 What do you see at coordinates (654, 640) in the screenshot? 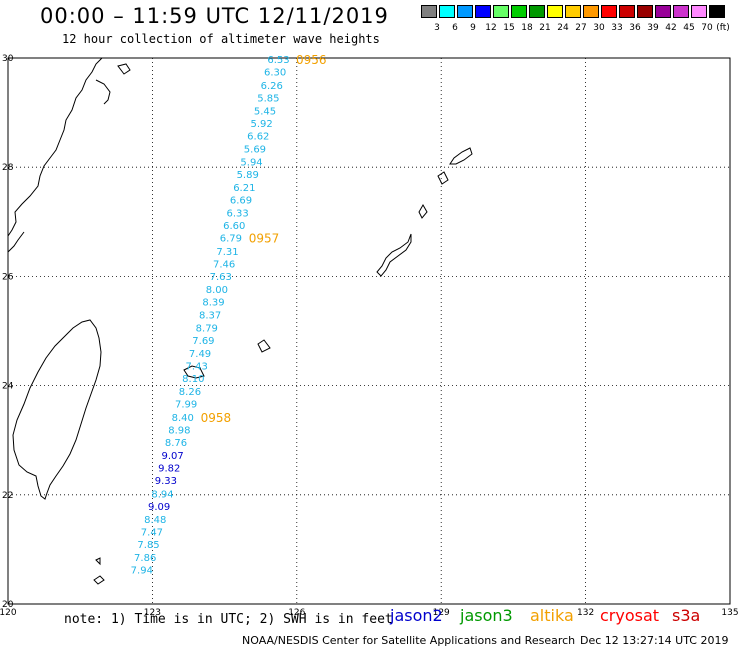
I see `generated-timestamp: Dec 12 13:27:14 UTC 2019` at bounding box center [654, 640].